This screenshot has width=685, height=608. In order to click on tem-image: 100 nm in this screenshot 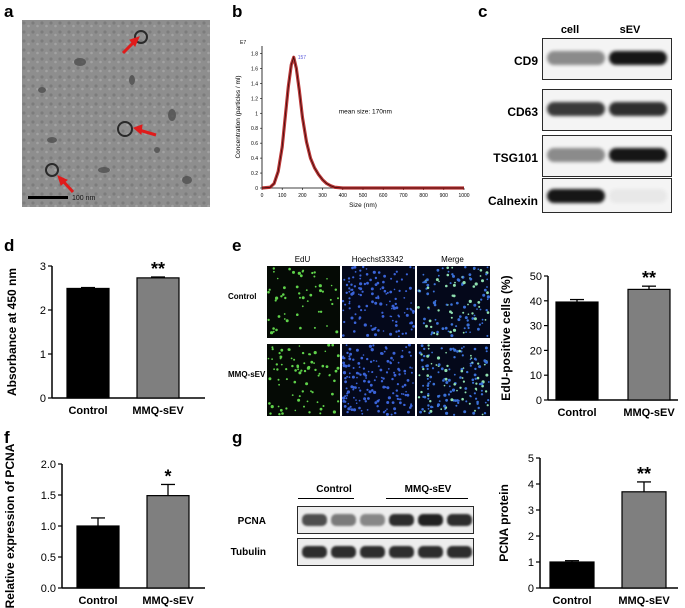, I will do `click(116, 113)`.